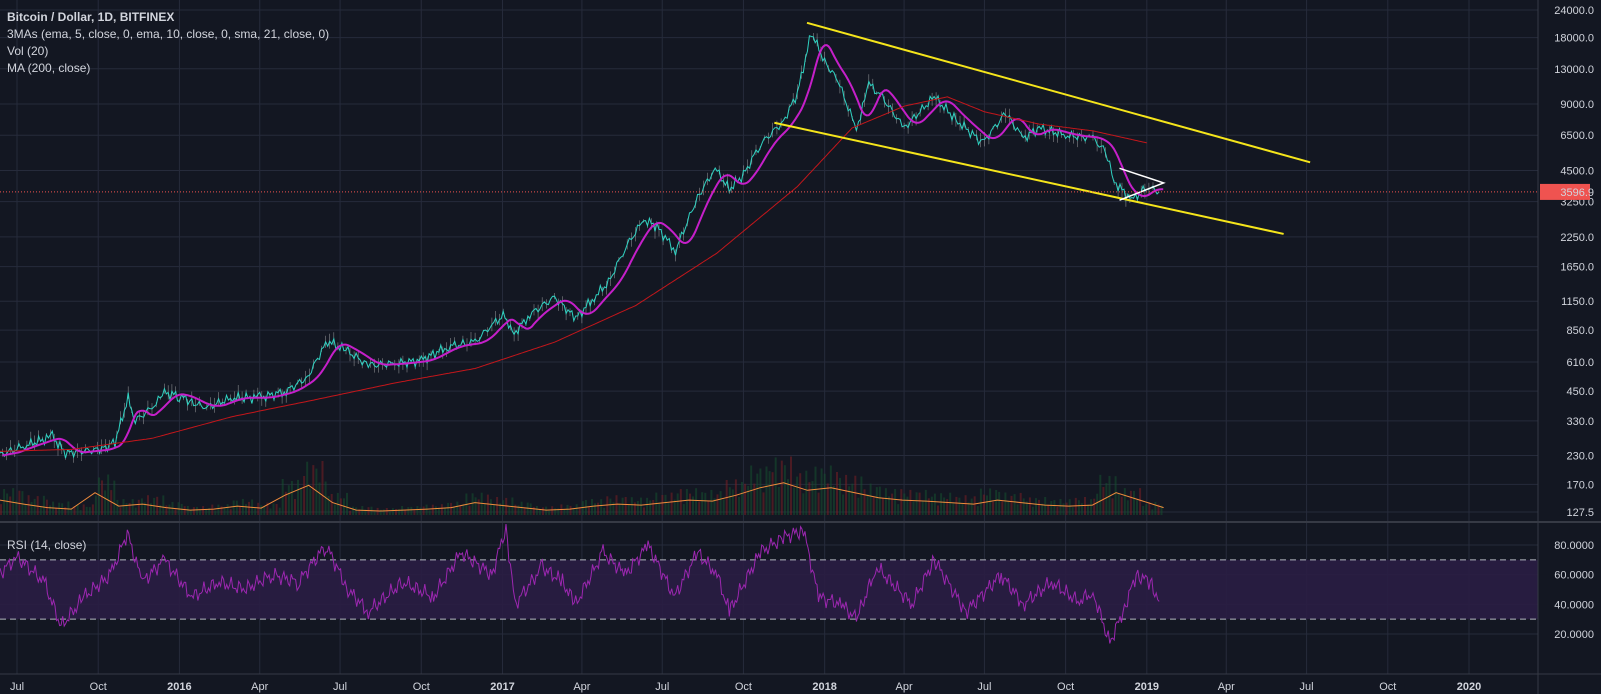 The width and height of the screenshot is (1601, 694). Describe the element at coordinates (824, 687) in the screenshot. I see `time-tick-label: 2018` at that location.